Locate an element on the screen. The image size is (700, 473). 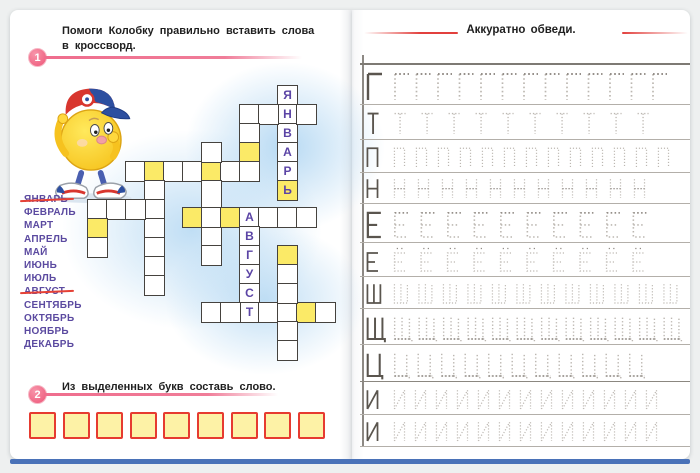
trace-row-и-9 is located at coordinates (525, 398).